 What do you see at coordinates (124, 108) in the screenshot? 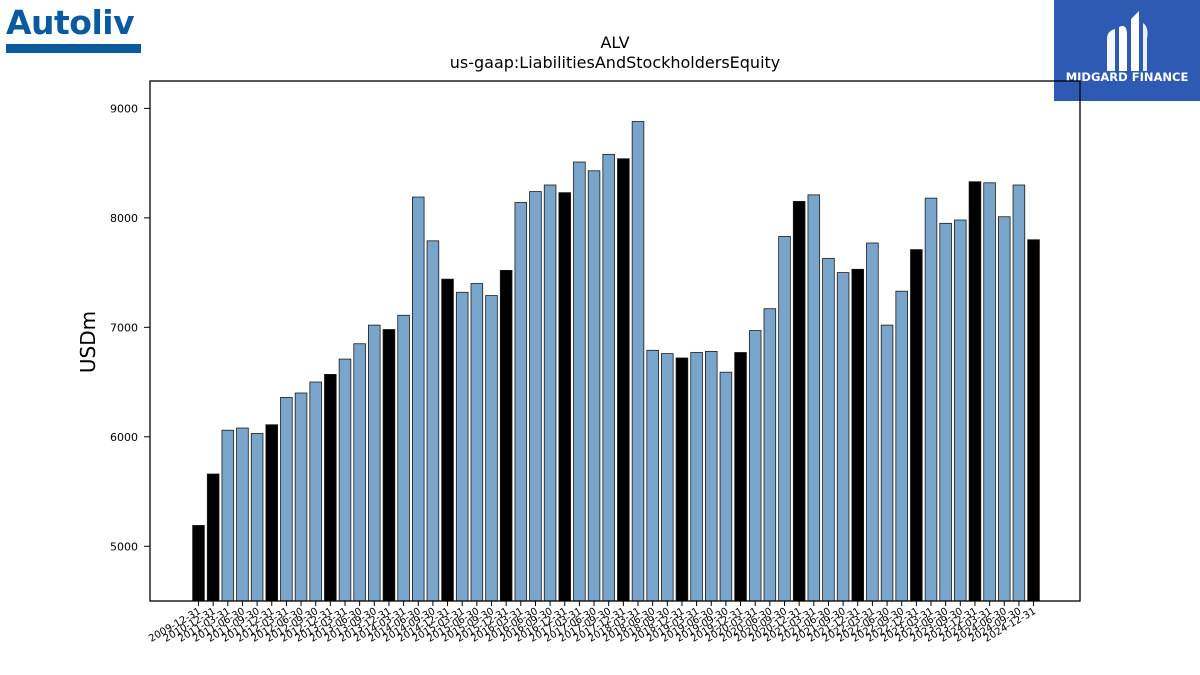
I see `y-tick-label: 9000` at bounding box center [124, 108].